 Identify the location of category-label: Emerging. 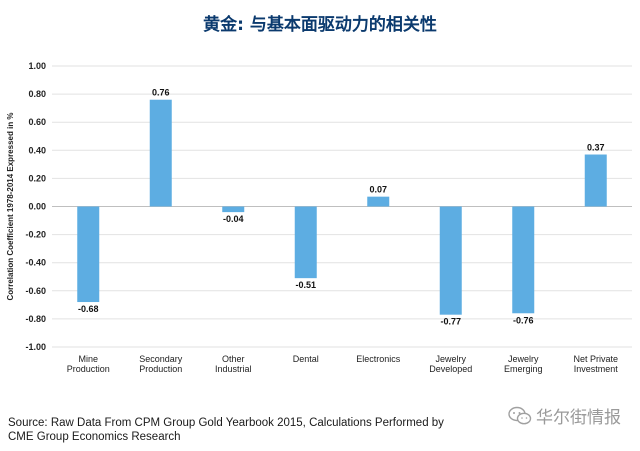
(523, 369).